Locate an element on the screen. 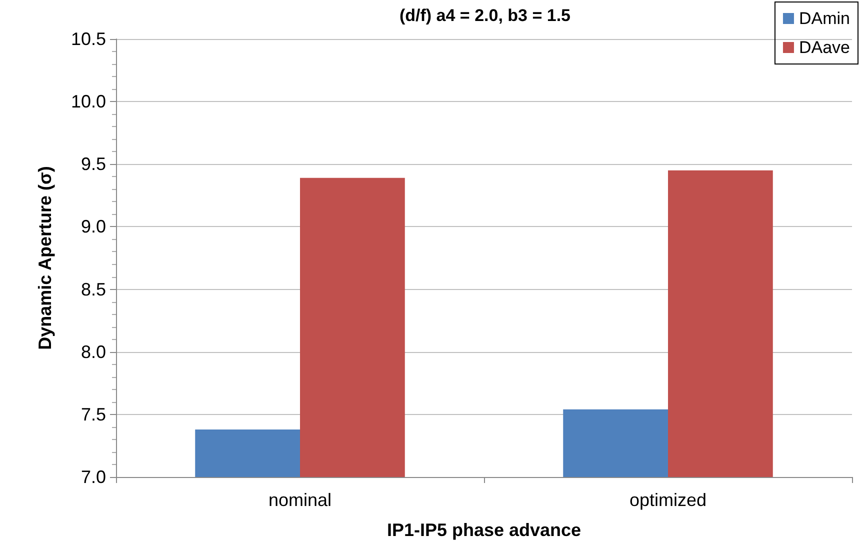  legend-label: DAave is located at coordinates (824, 47).